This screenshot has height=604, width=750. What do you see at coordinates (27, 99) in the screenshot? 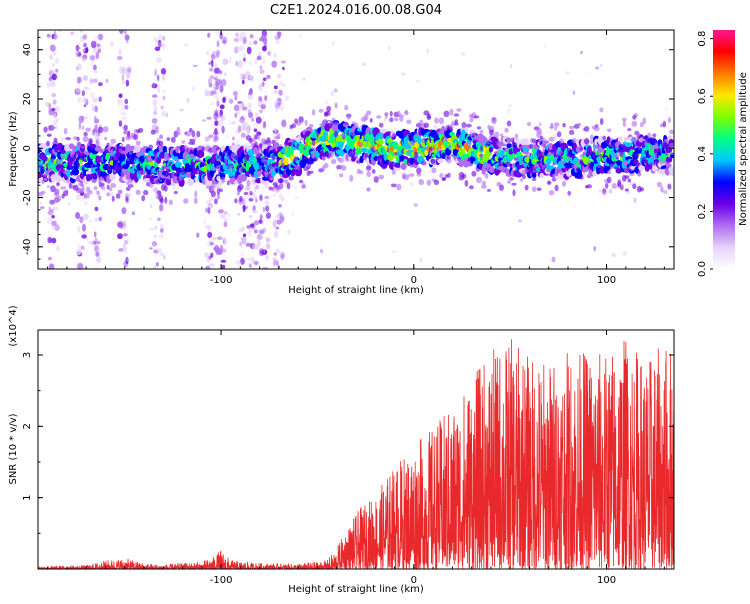
I see `y-tick-label: 20` at bounding box center [27, 99].